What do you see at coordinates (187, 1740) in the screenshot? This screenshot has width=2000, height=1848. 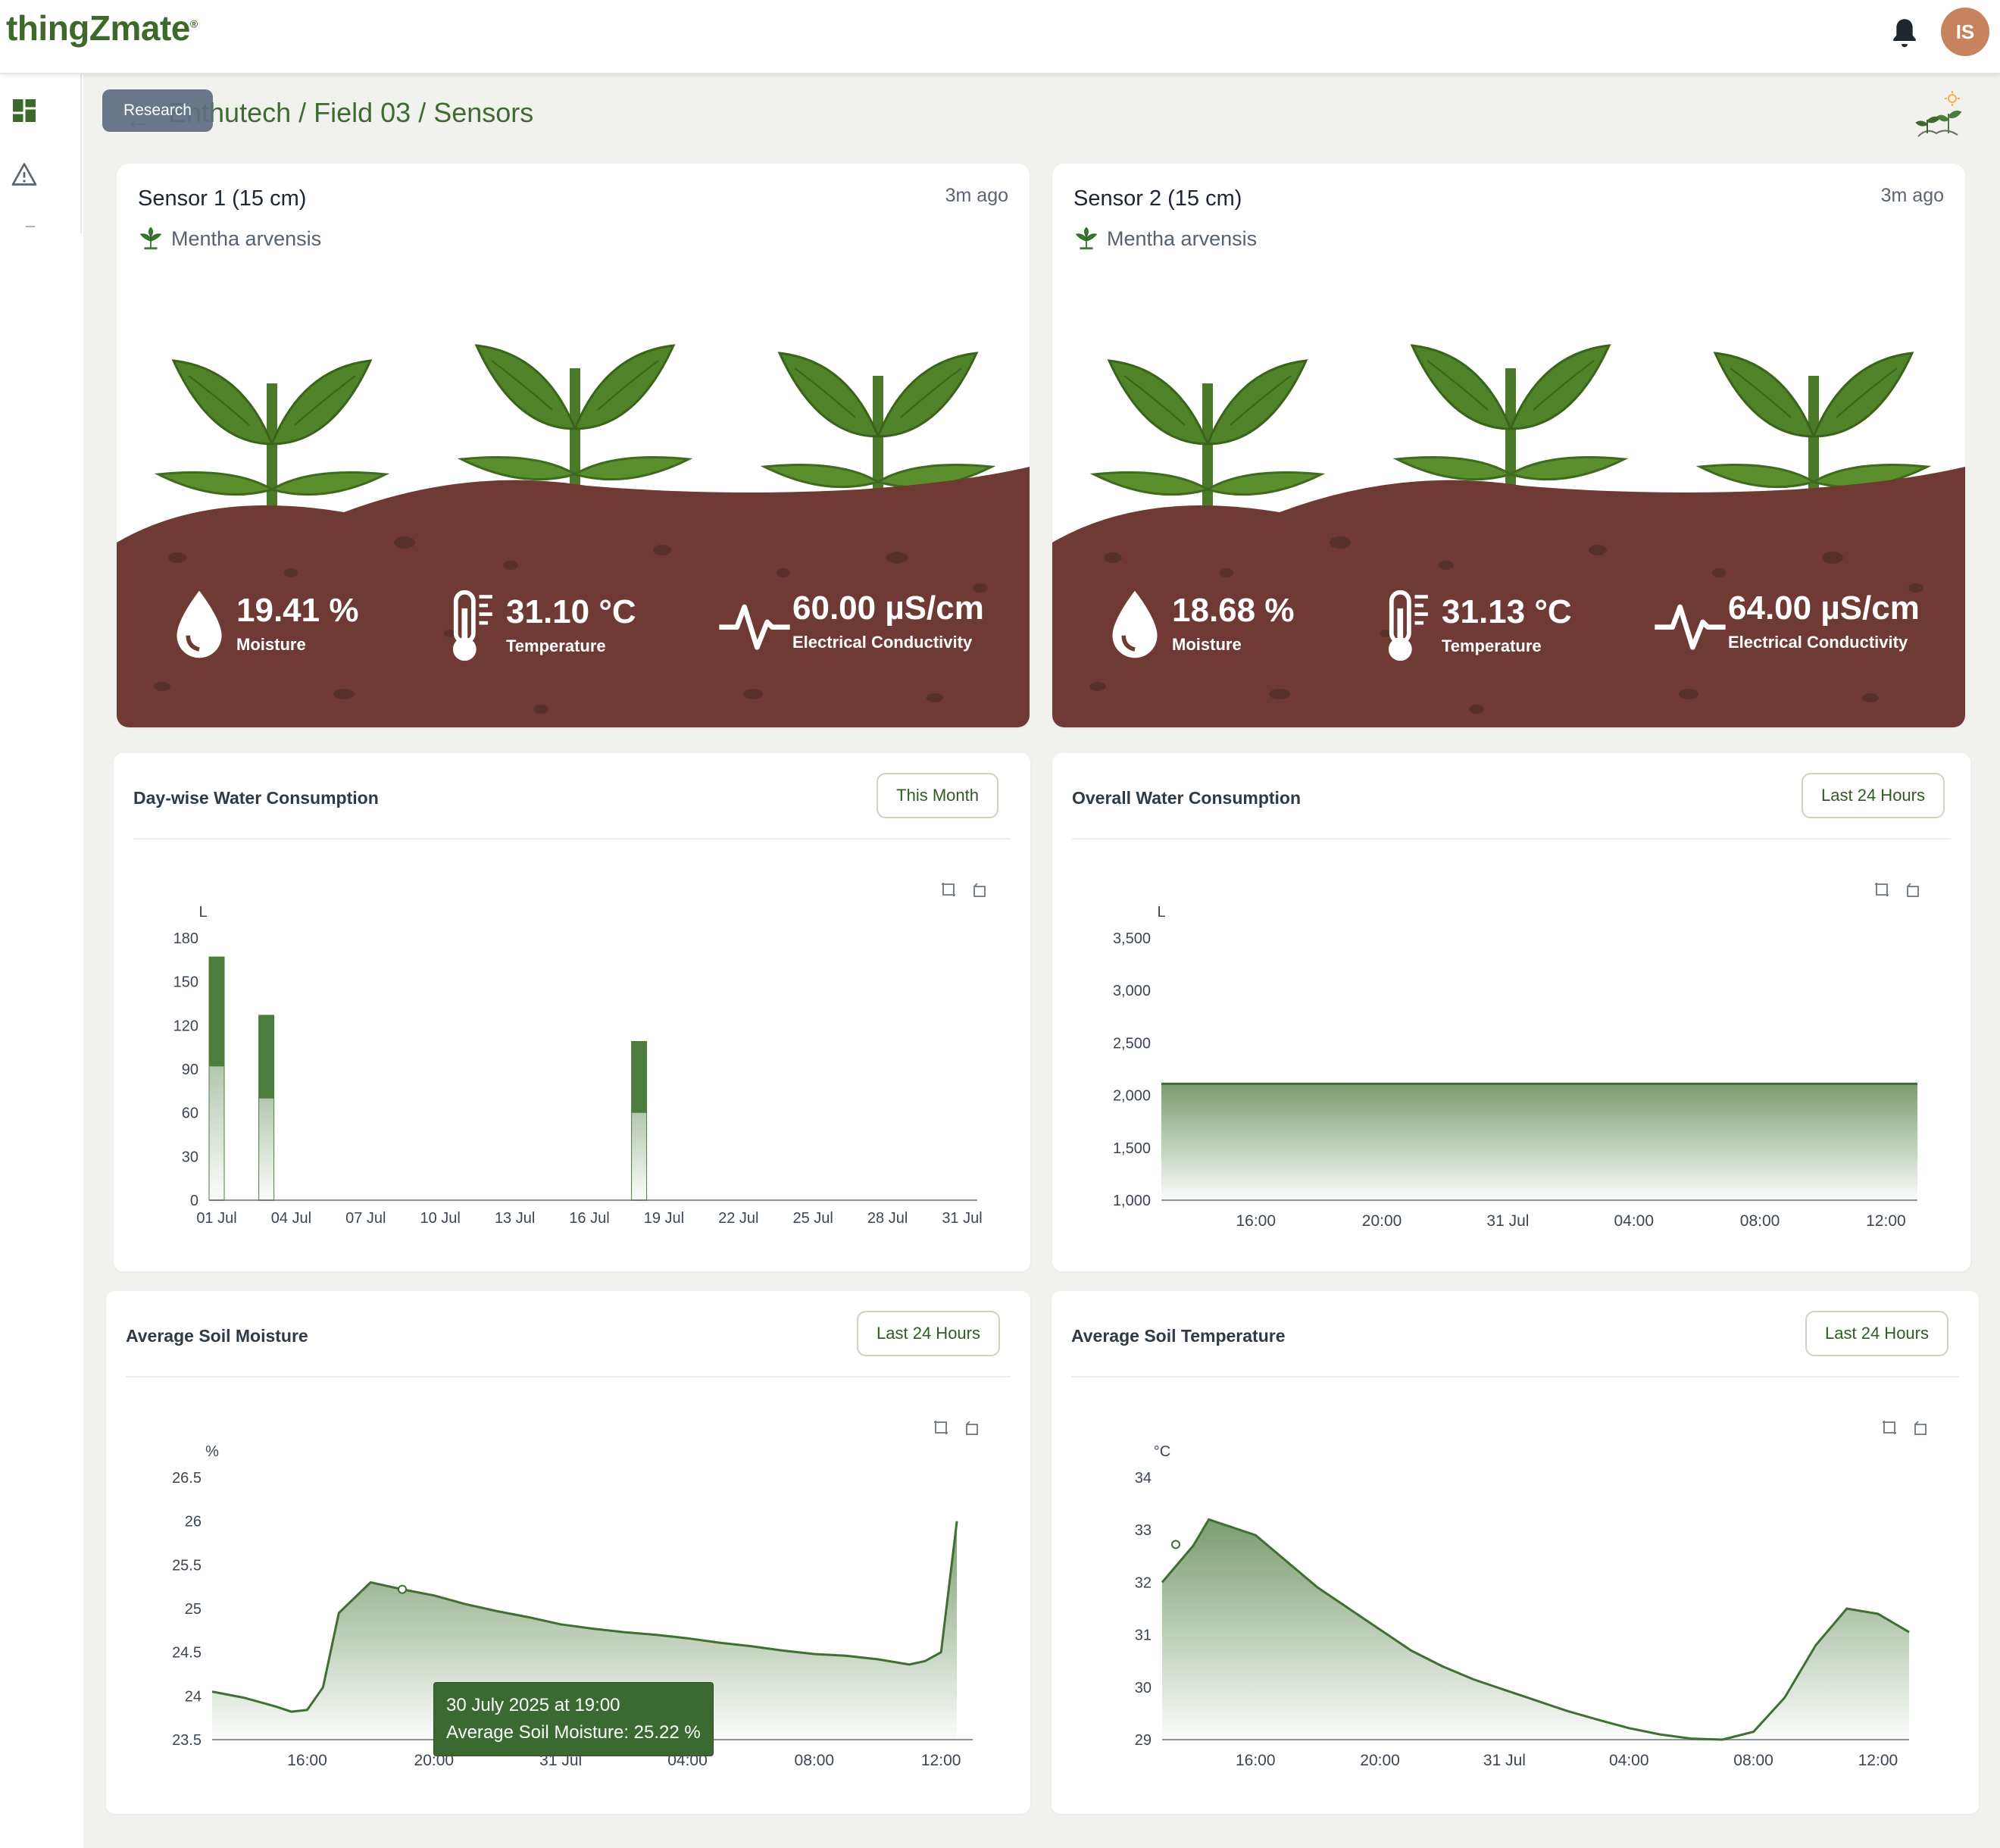 I see `y-tick-label: 23.5` at bounding box center [187, 1740].